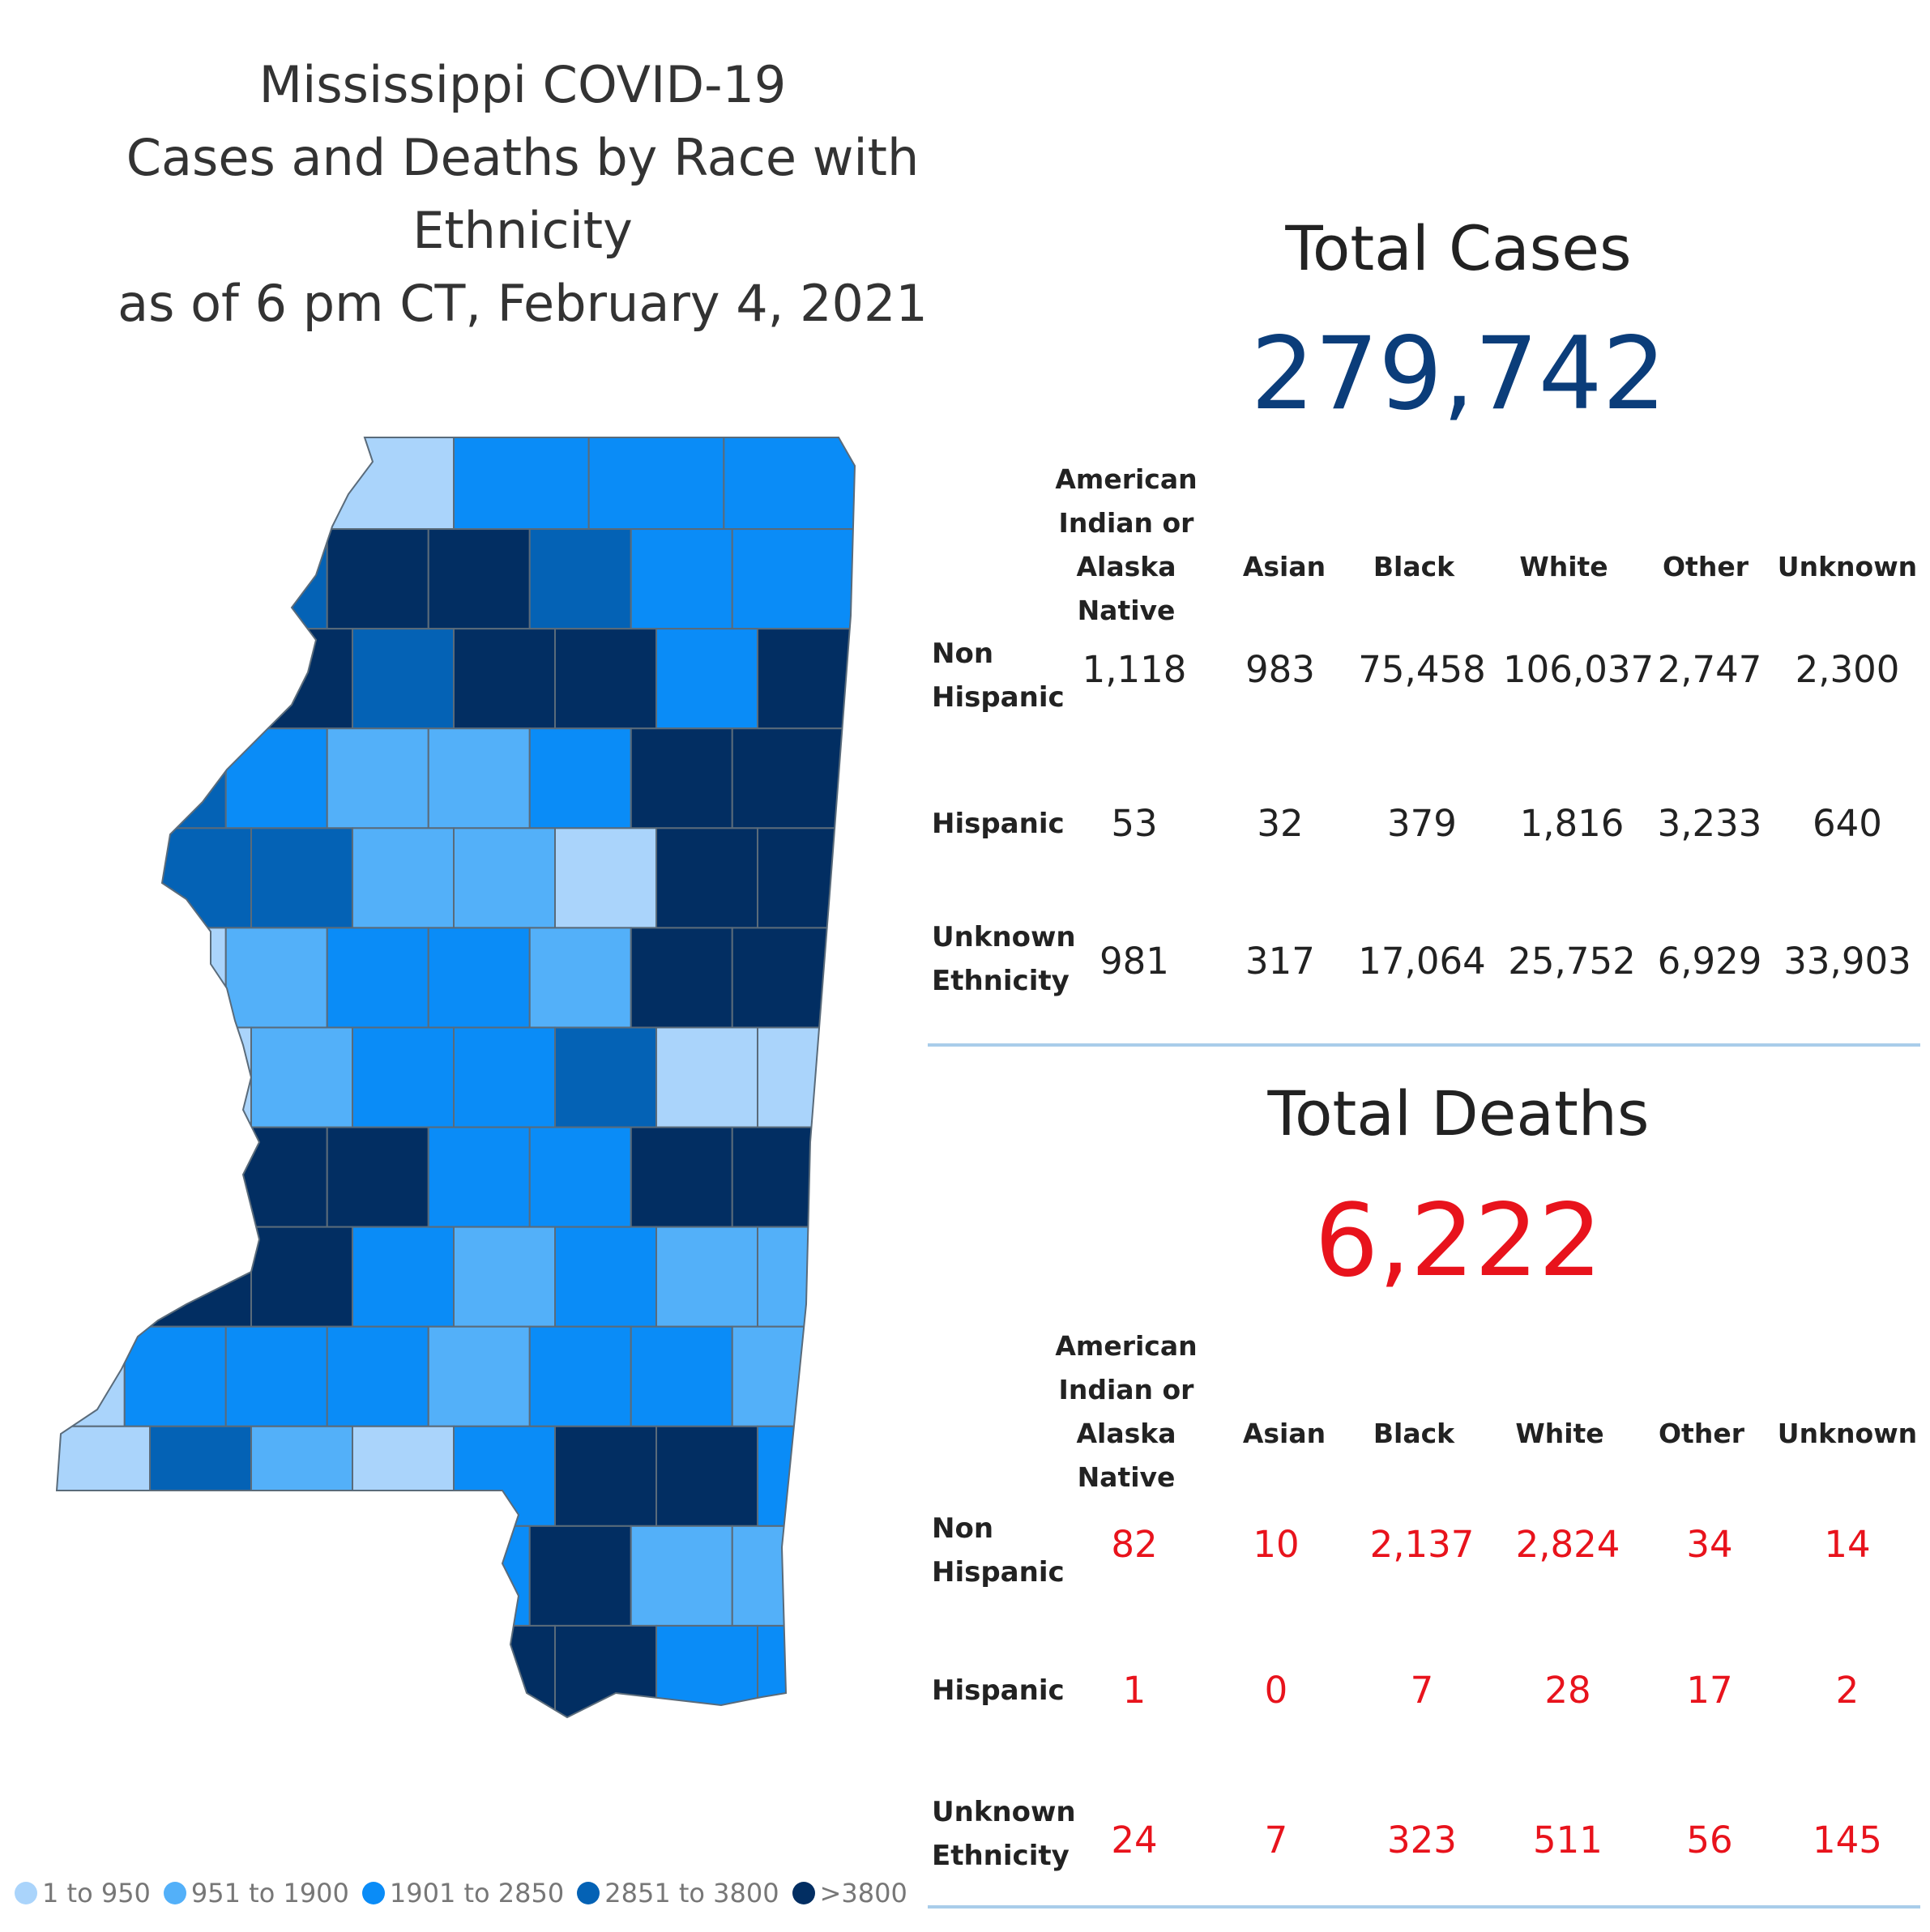 This screenshot has height=1932, width=1930. What do you see at coordinates (1134, 670) in the screenshot?
I see `cases-cell: 1,118` at bounding box center [1134, 670].